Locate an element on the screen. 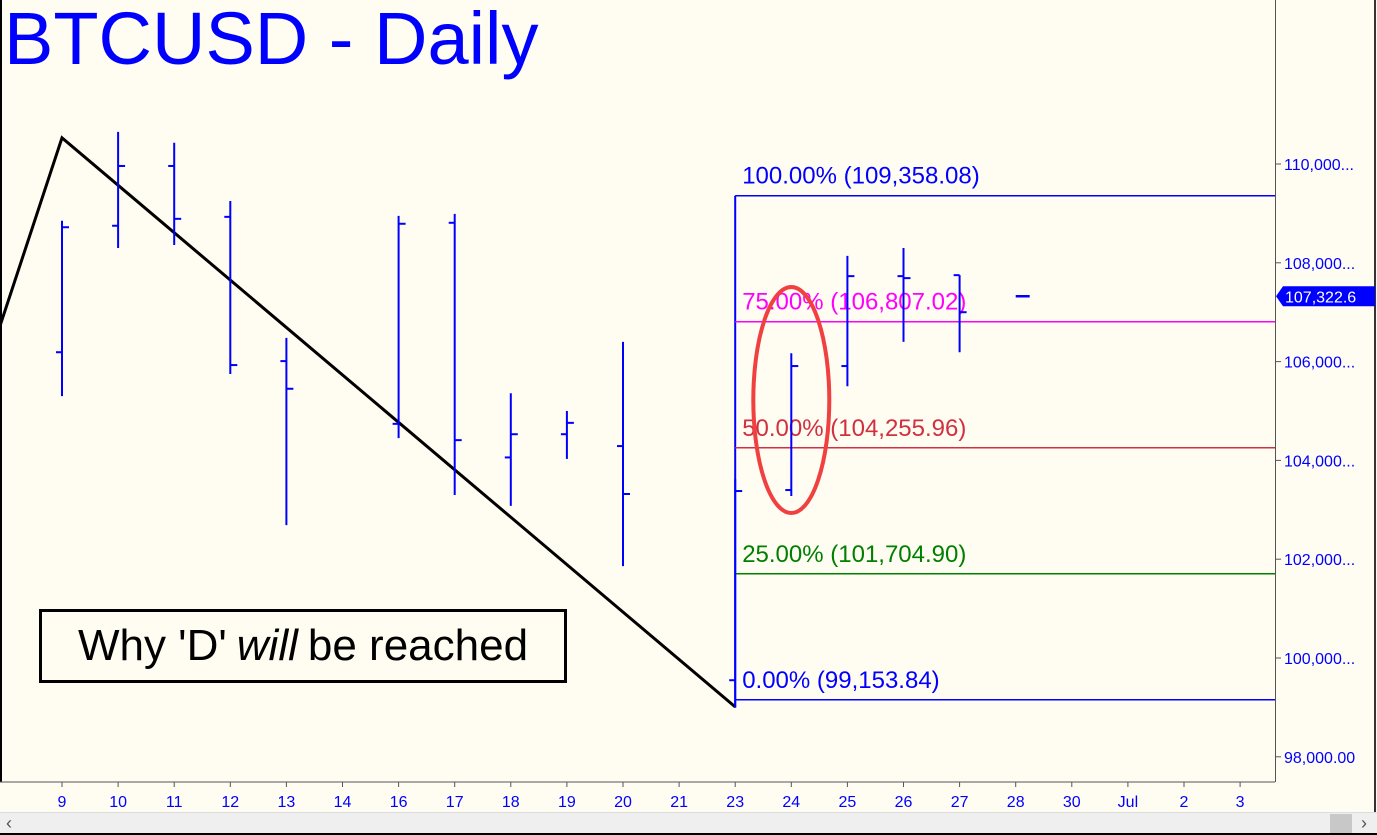  x-tick-label: 23 is located at coordinates (735, 802).